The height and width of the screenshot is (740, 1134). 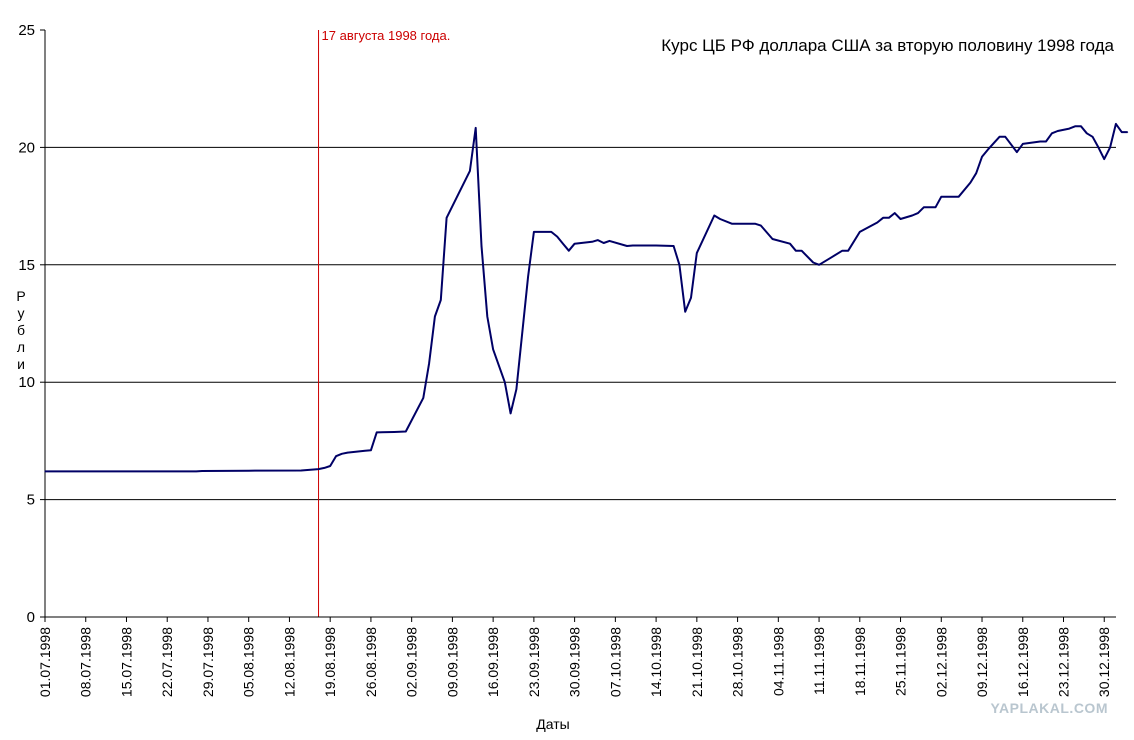 I want to click on august-17-label: 17 августа 1998 года., so click(x=386, y=35).